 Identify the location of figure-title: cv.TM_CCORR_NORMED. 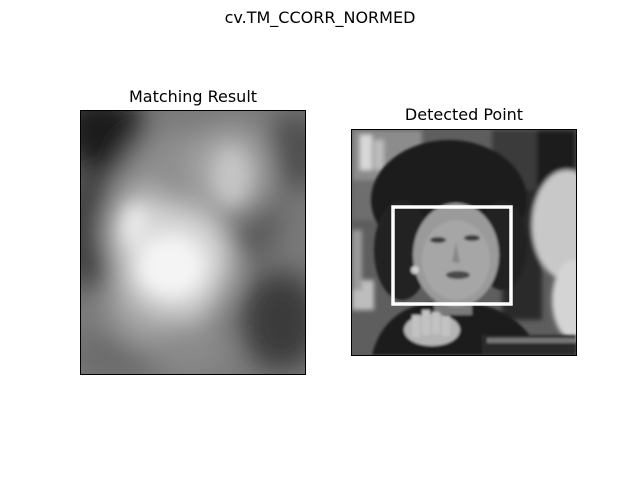
(320, 17).